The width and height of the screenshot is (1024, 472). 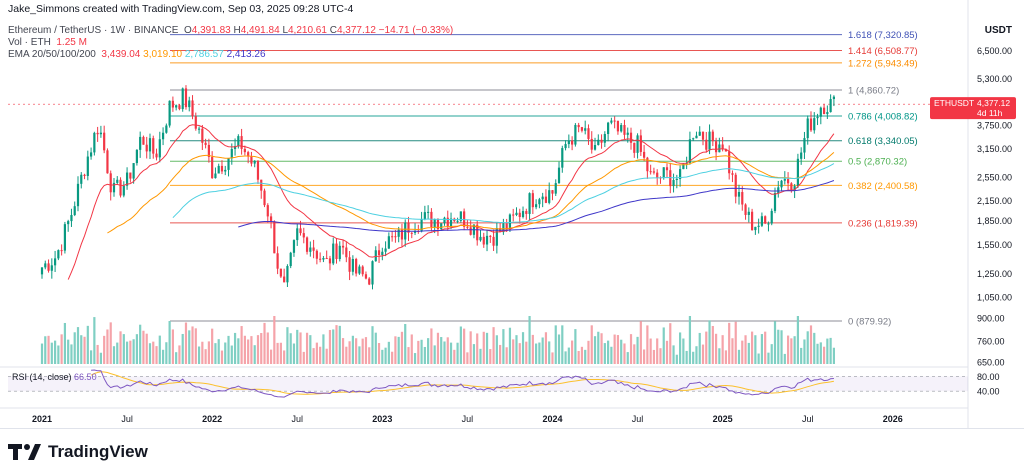 I want to click on rsi-tick-label: 40.00, so click(x=988, y=392).